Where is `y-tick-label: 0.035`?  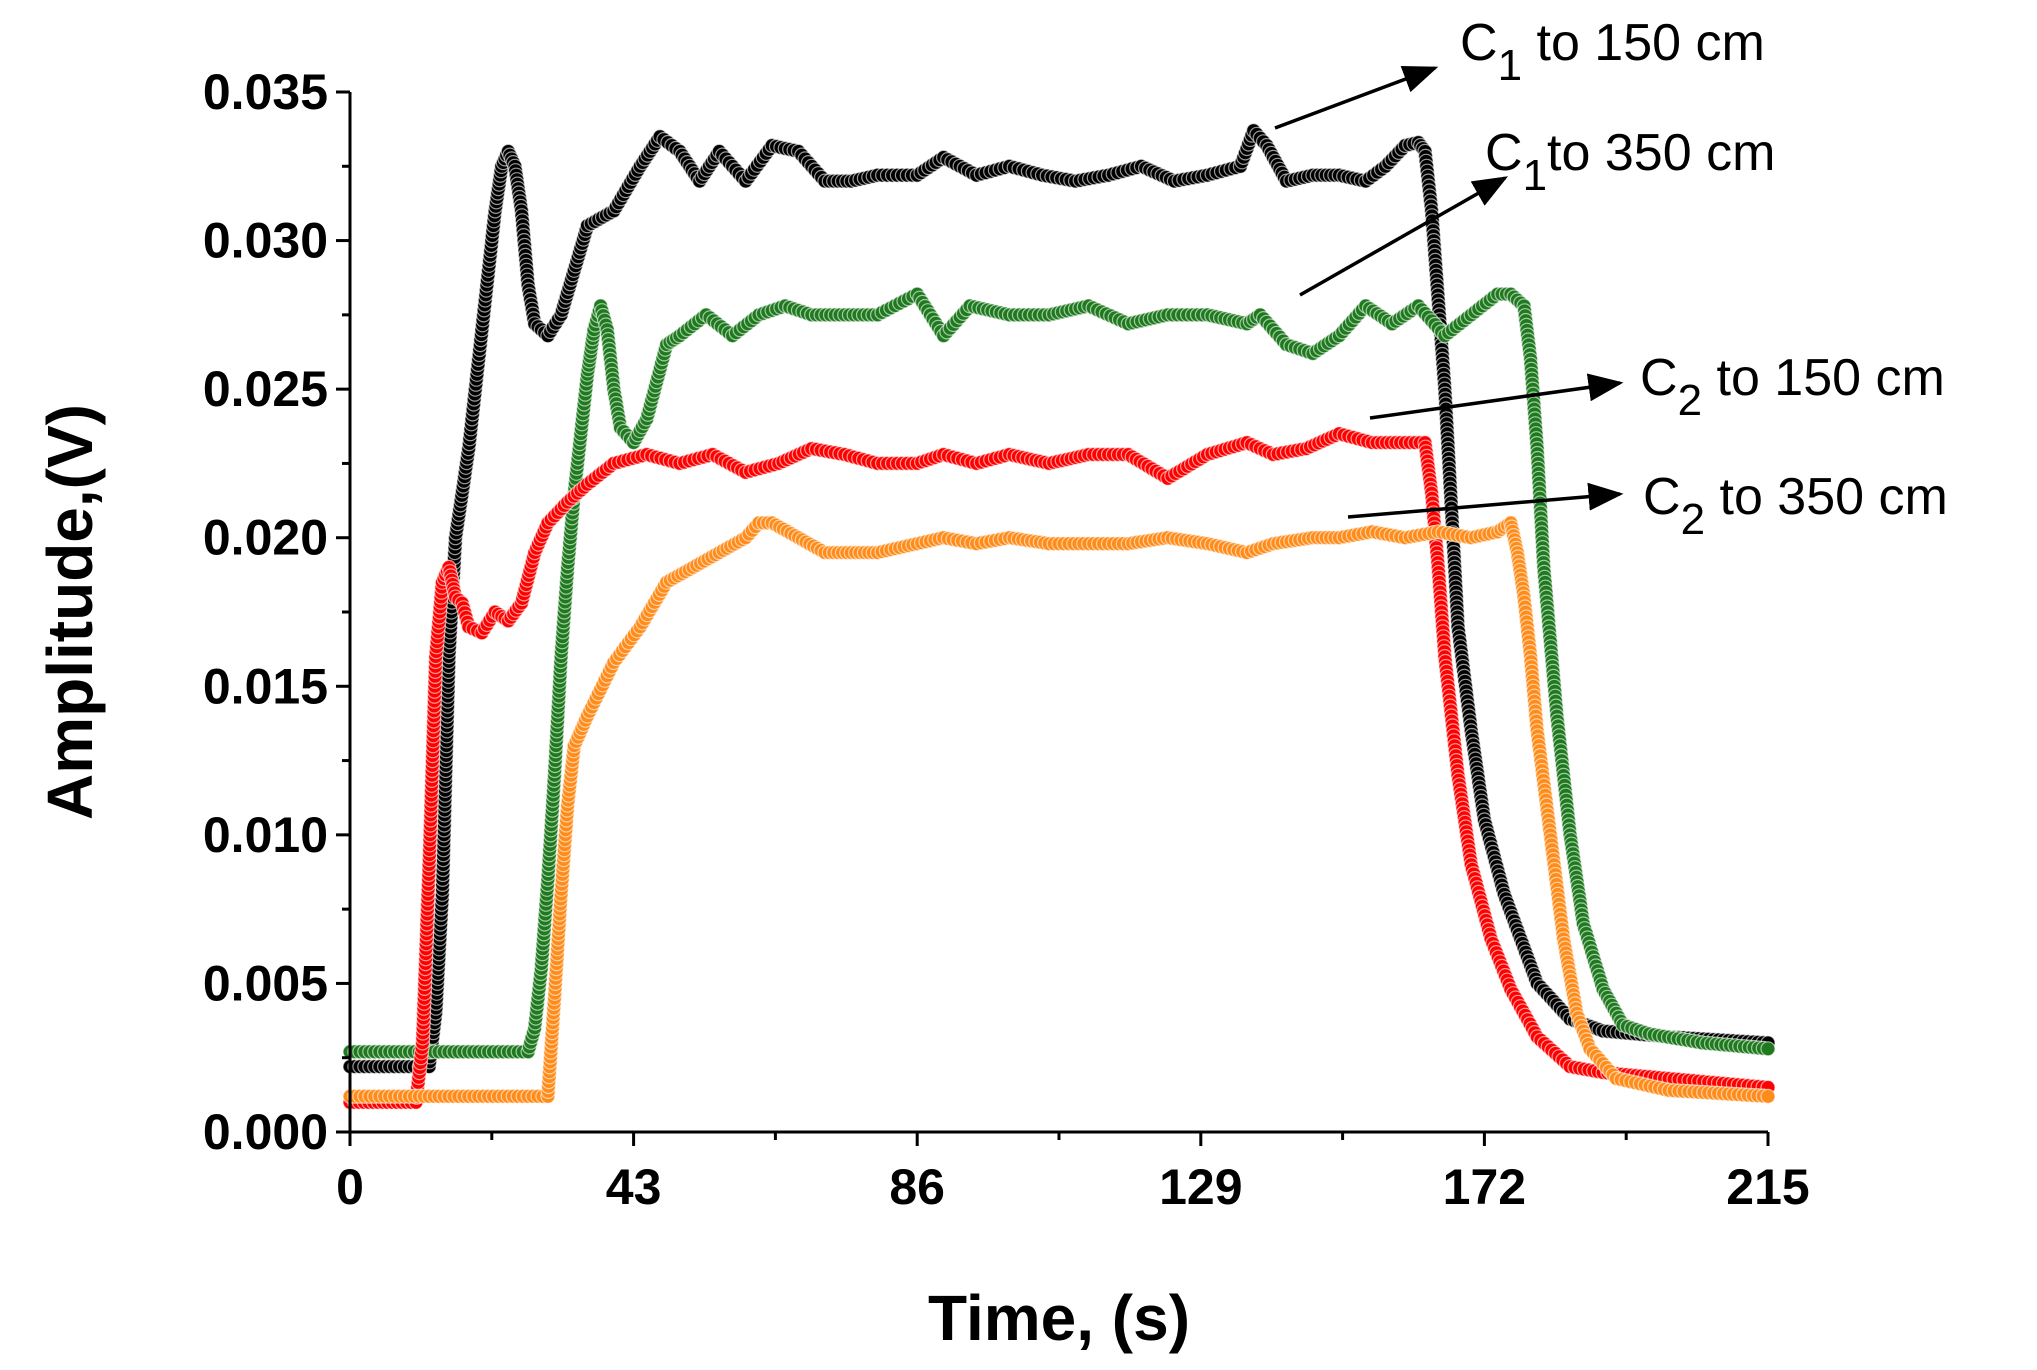 y-tick-label: 0.035 is located at coordinates (265, 92).